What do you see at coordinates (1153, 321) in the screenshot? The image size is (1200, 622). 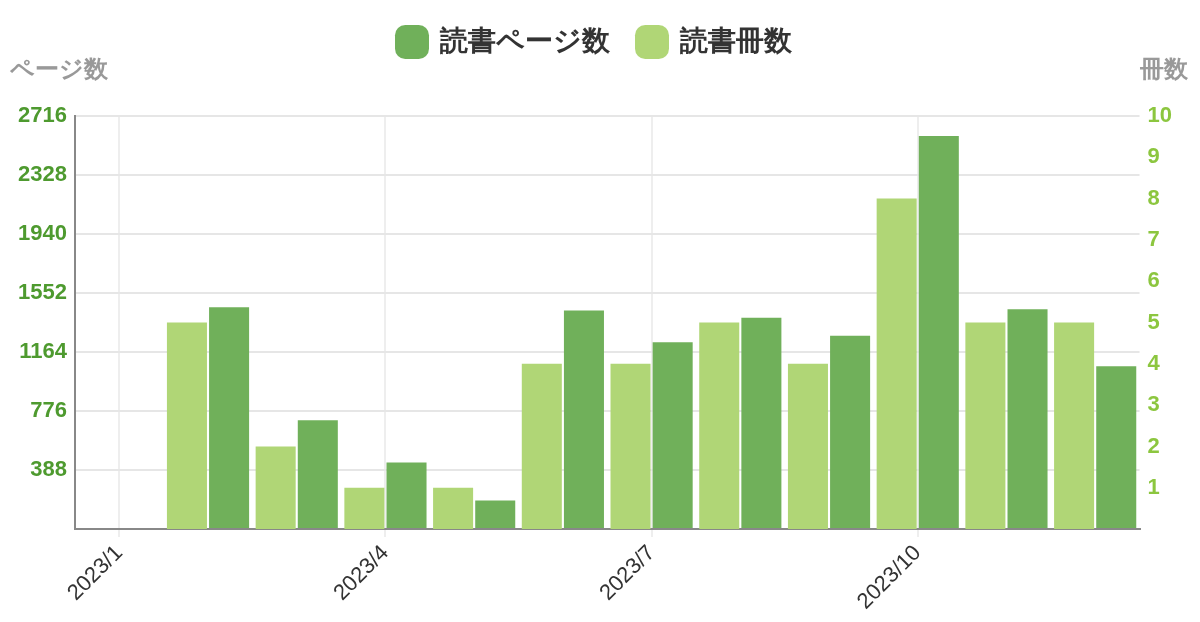 I see `y2-tick-label: 5` at bounding box center [1153, 321].